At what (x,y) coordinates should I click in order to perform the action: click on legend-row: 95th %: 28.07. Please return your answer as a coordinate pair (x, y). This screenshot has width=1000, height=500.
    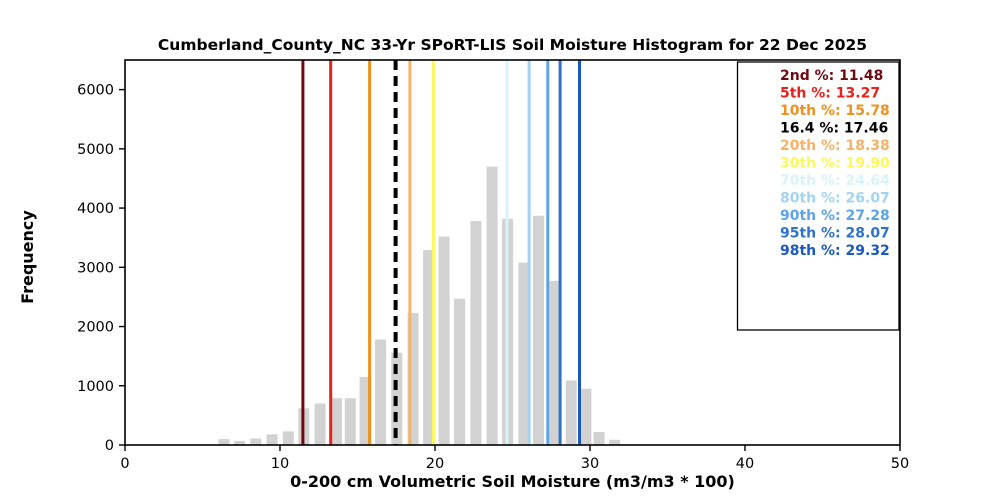
    Looking at the image, I should click on (835, 234).